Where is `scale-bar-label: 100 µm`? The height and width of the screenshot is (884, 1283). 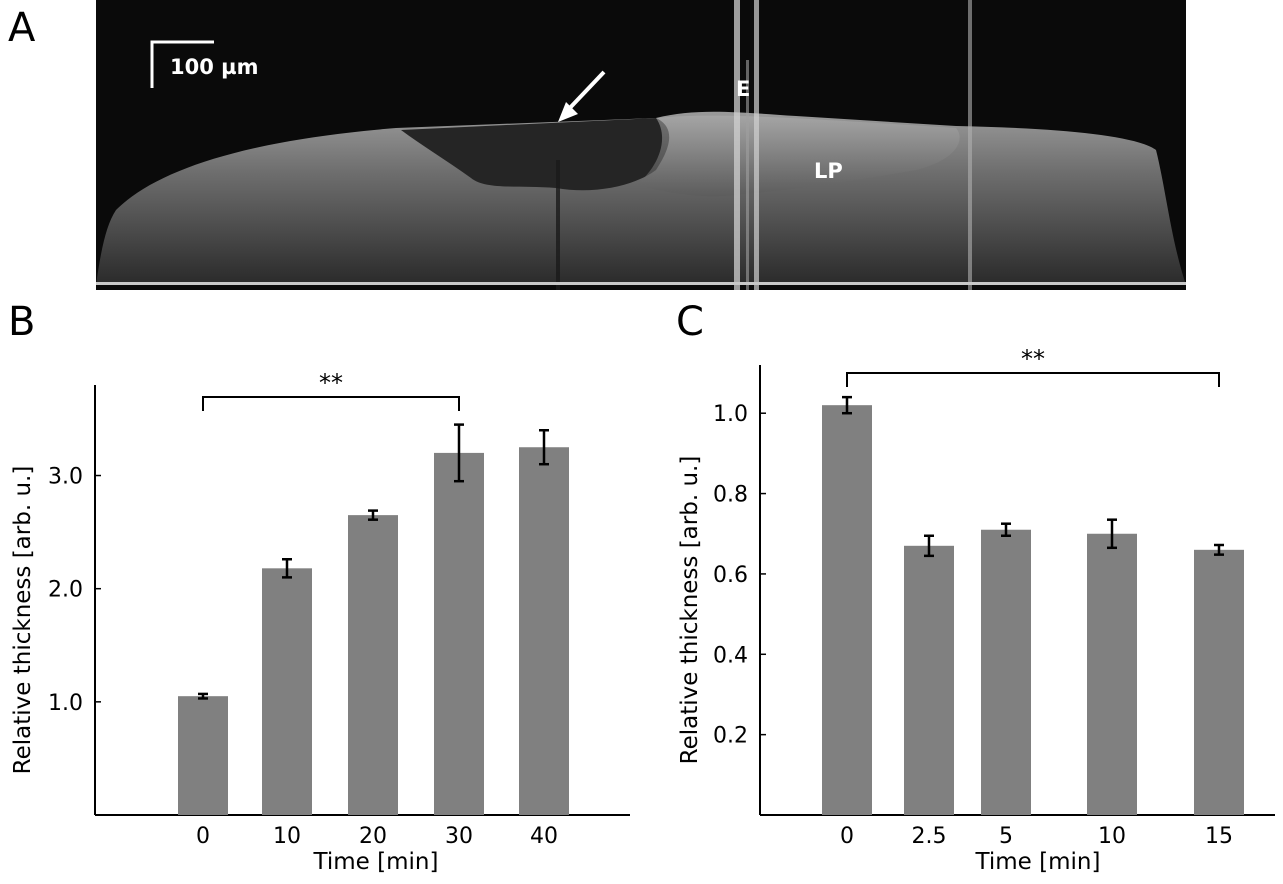 scale-bar-label: 100 µm is located at coordinates (214, 67).